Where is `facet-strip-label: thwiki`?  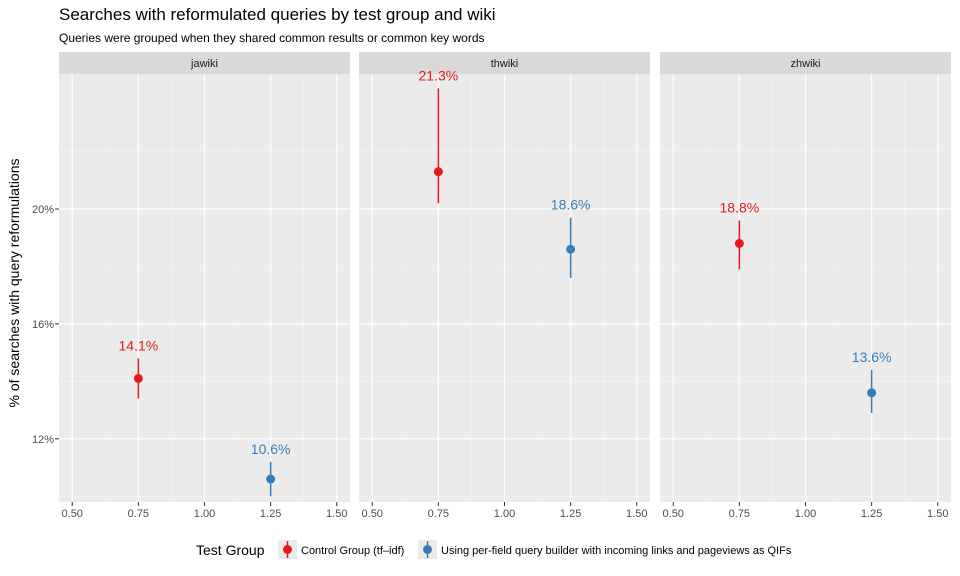
facet-strip-label: thwiki is located at coordinates (505, 64).